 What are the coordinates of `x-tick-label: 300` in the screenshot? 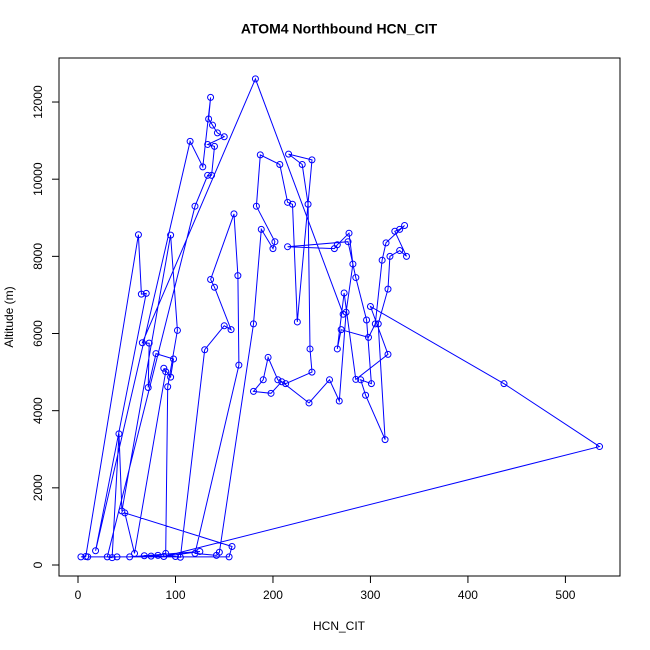 It's located at (370, 595).